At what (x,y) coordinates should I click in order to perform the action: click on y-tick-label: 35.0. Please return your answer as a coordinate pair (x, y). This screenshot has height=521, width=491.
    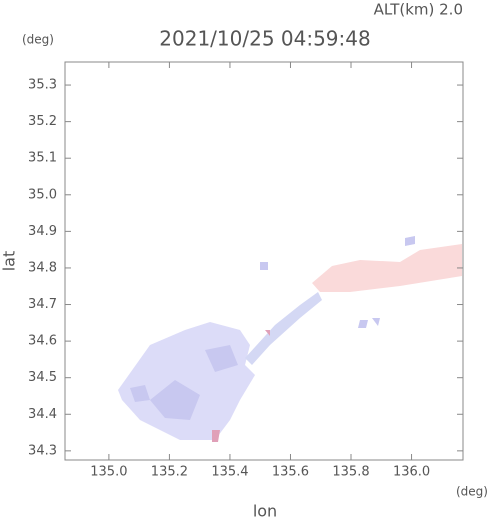
    Looking at the image, I should click on (42, 194).